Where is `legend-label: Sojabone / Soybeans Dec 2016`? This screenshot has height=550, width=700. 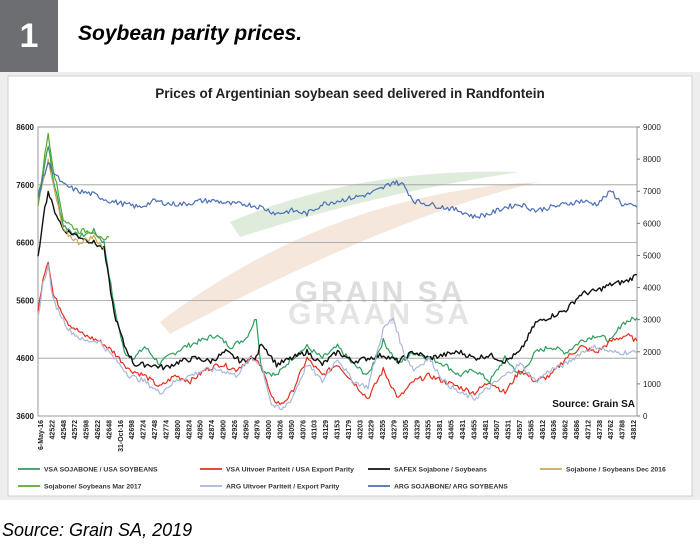 legend-label: Sojabone / Soybeans Dec 2016 is located at coordinates (616, 470).